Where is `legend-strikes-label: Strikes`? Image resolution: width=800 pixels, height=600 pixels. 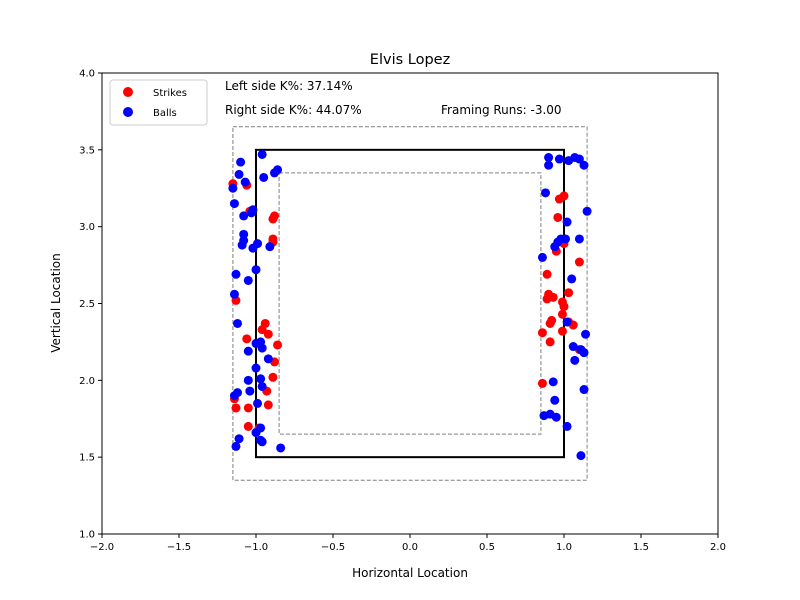 legend-strikes-label: Strikes is located at coordinates (170, 93).